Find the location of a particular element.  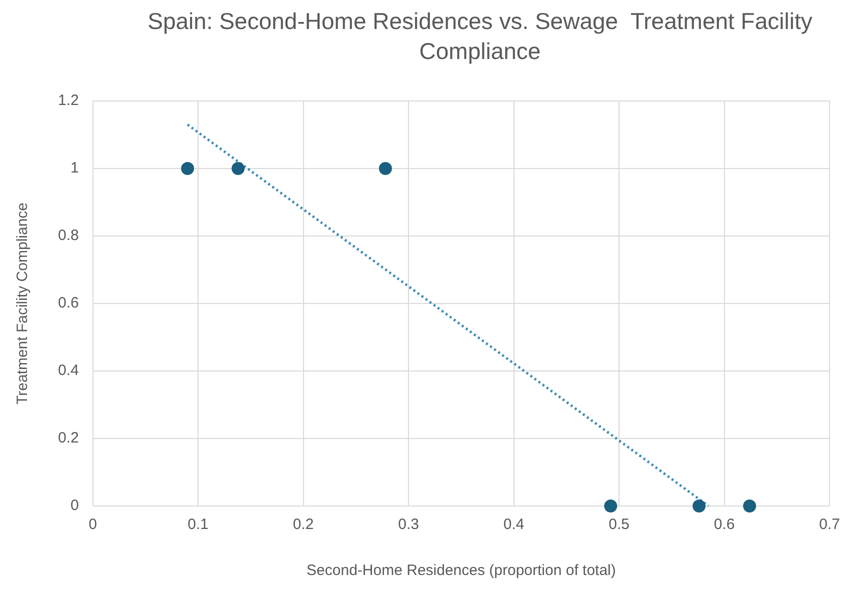

y-tick-label: 0 is located at coordinates (74, 505).